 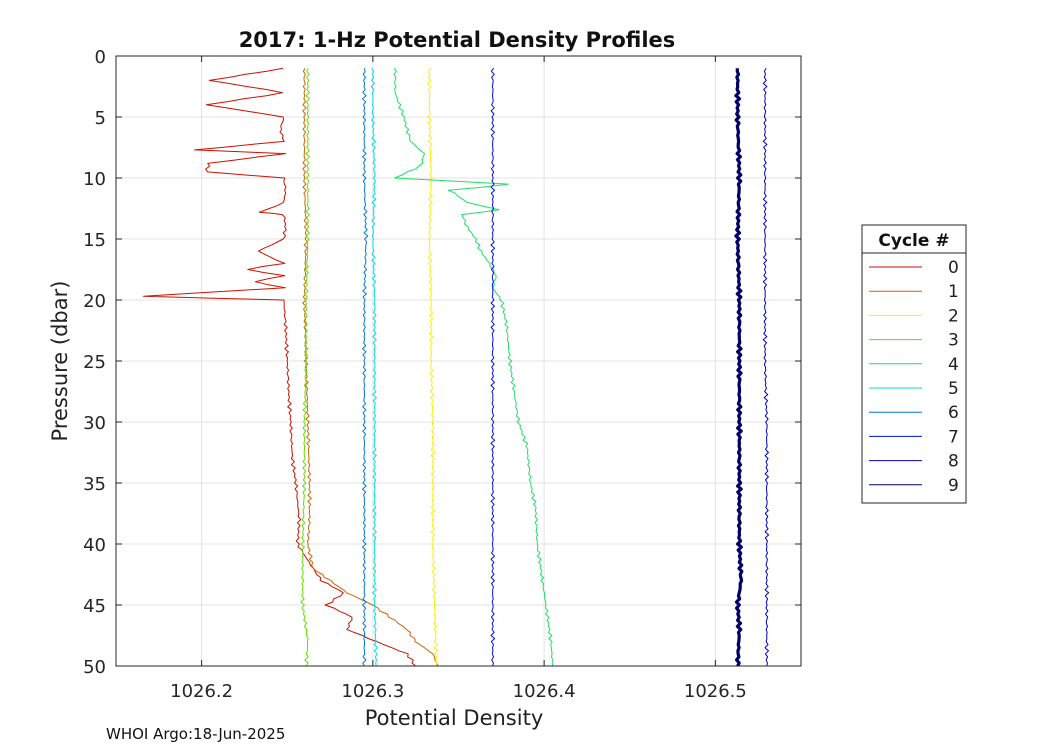 I want to click on y-tick-label: 45, so click(x=94, y=606).